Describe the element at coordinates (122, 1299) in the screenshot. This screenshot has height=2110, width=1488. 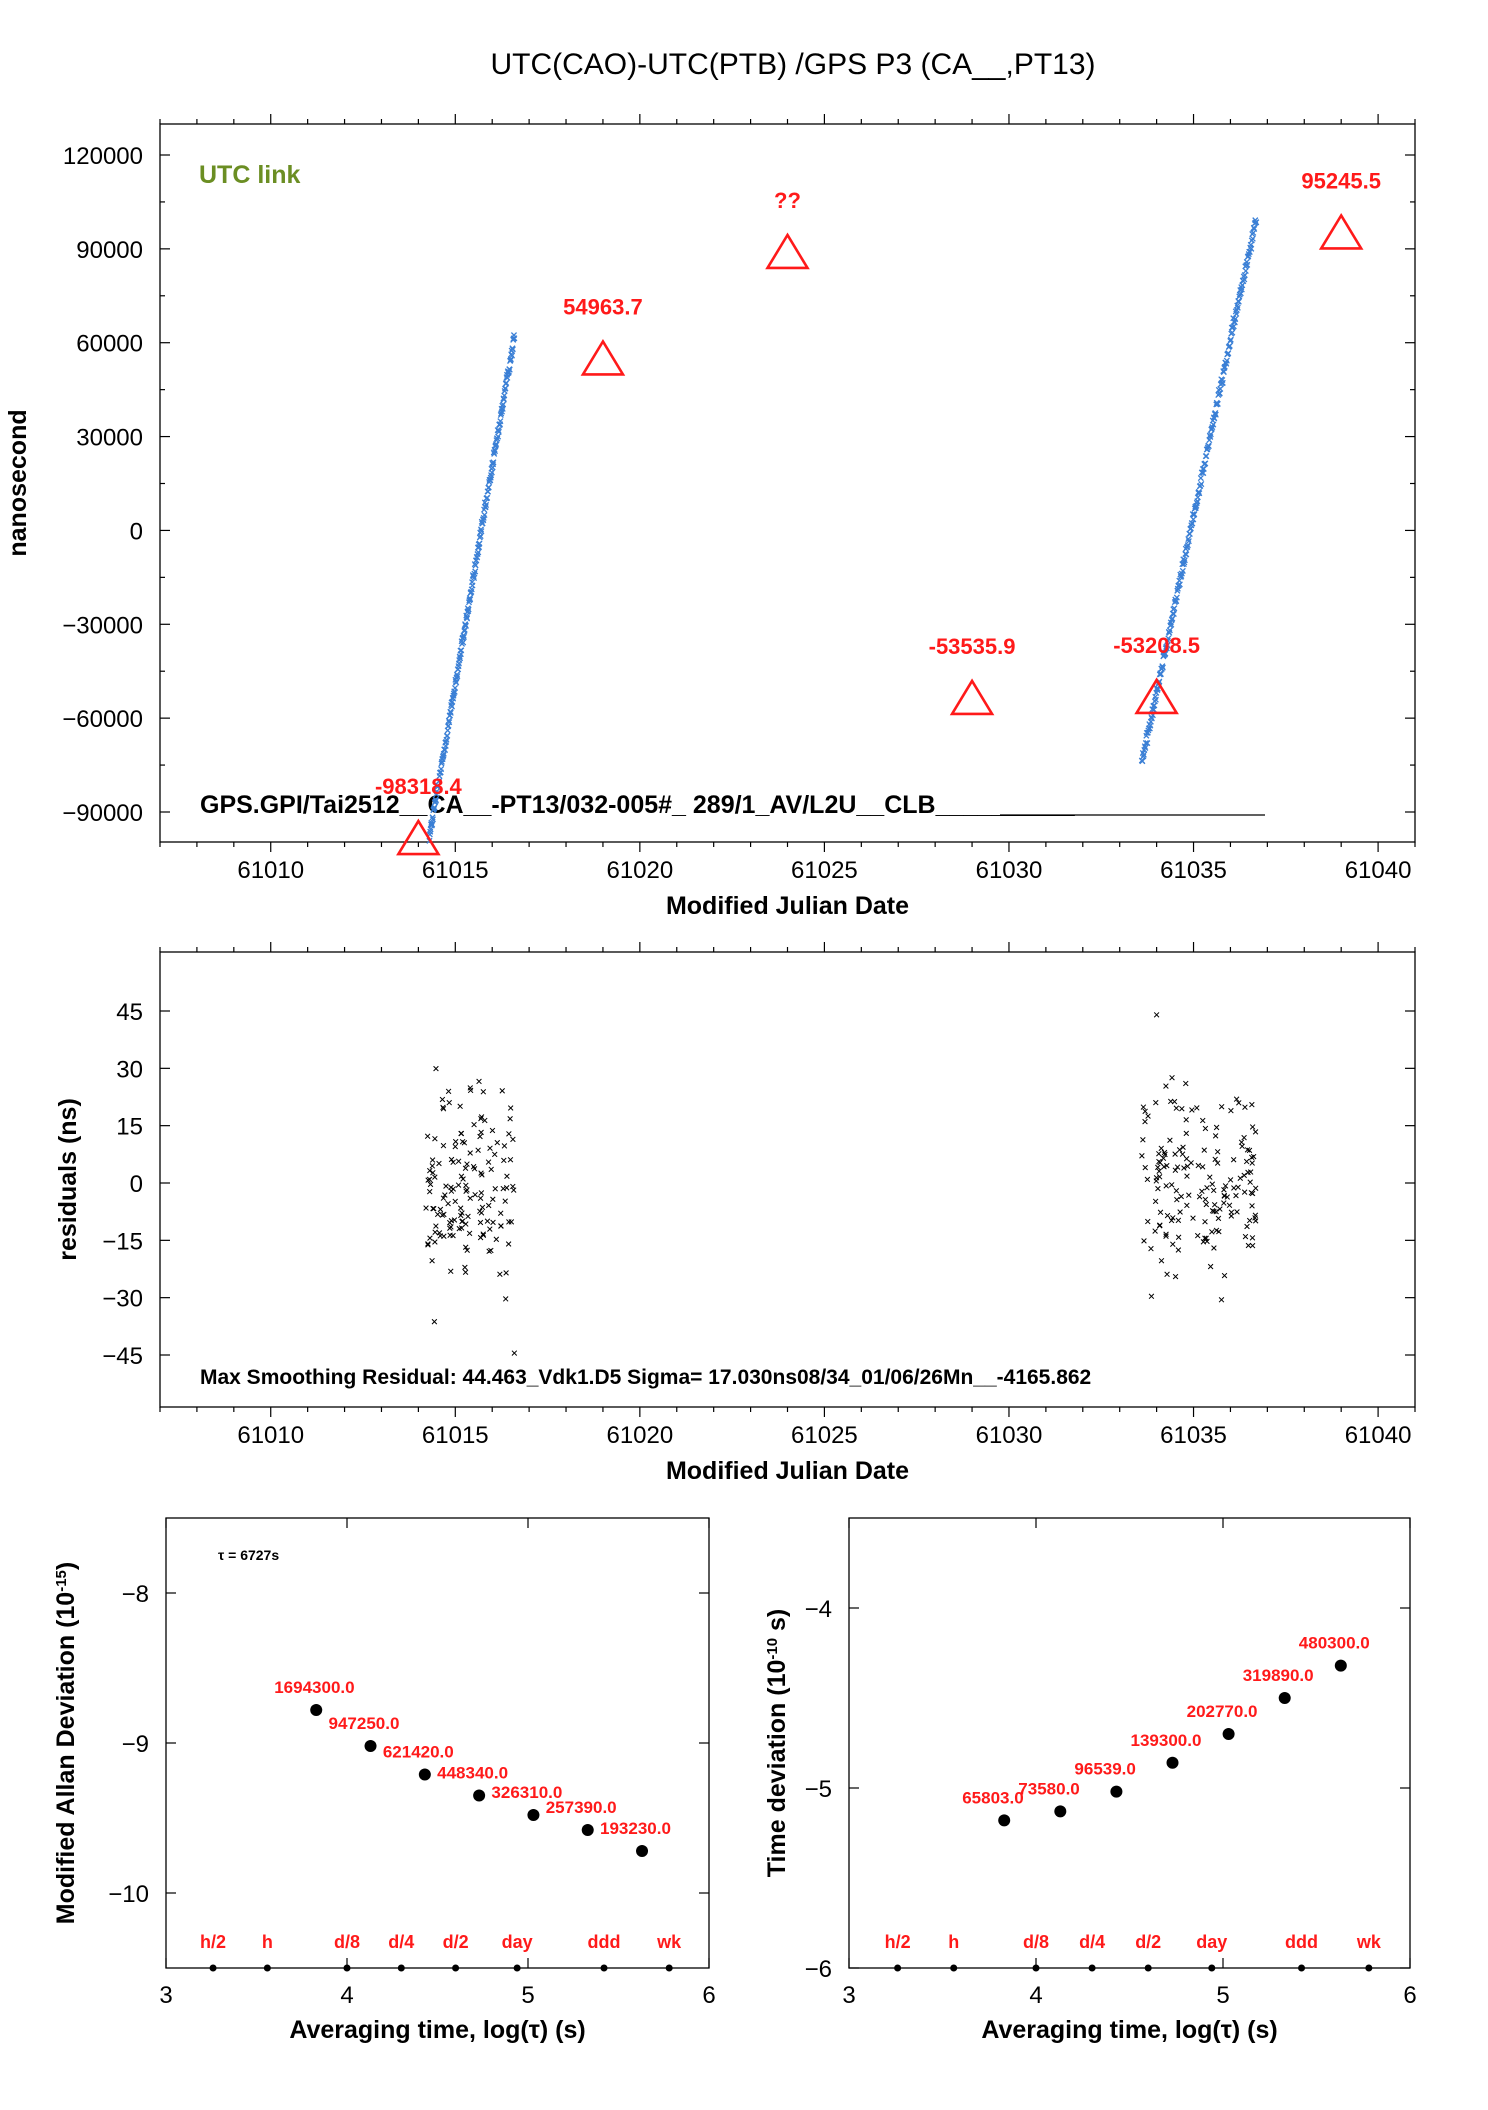
I see `y-tick-label: −30` at that location.